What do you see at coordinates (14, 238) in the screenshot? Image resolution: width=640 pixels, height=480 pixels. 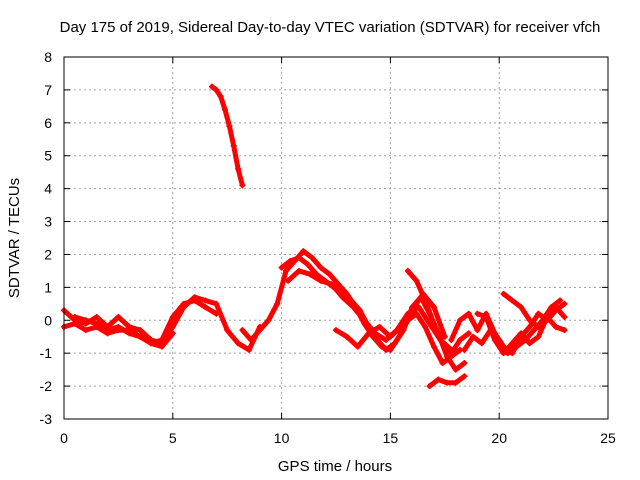 I see `y-axis-label: SDTVAR / TECUs` at bounding box center [14, 238].